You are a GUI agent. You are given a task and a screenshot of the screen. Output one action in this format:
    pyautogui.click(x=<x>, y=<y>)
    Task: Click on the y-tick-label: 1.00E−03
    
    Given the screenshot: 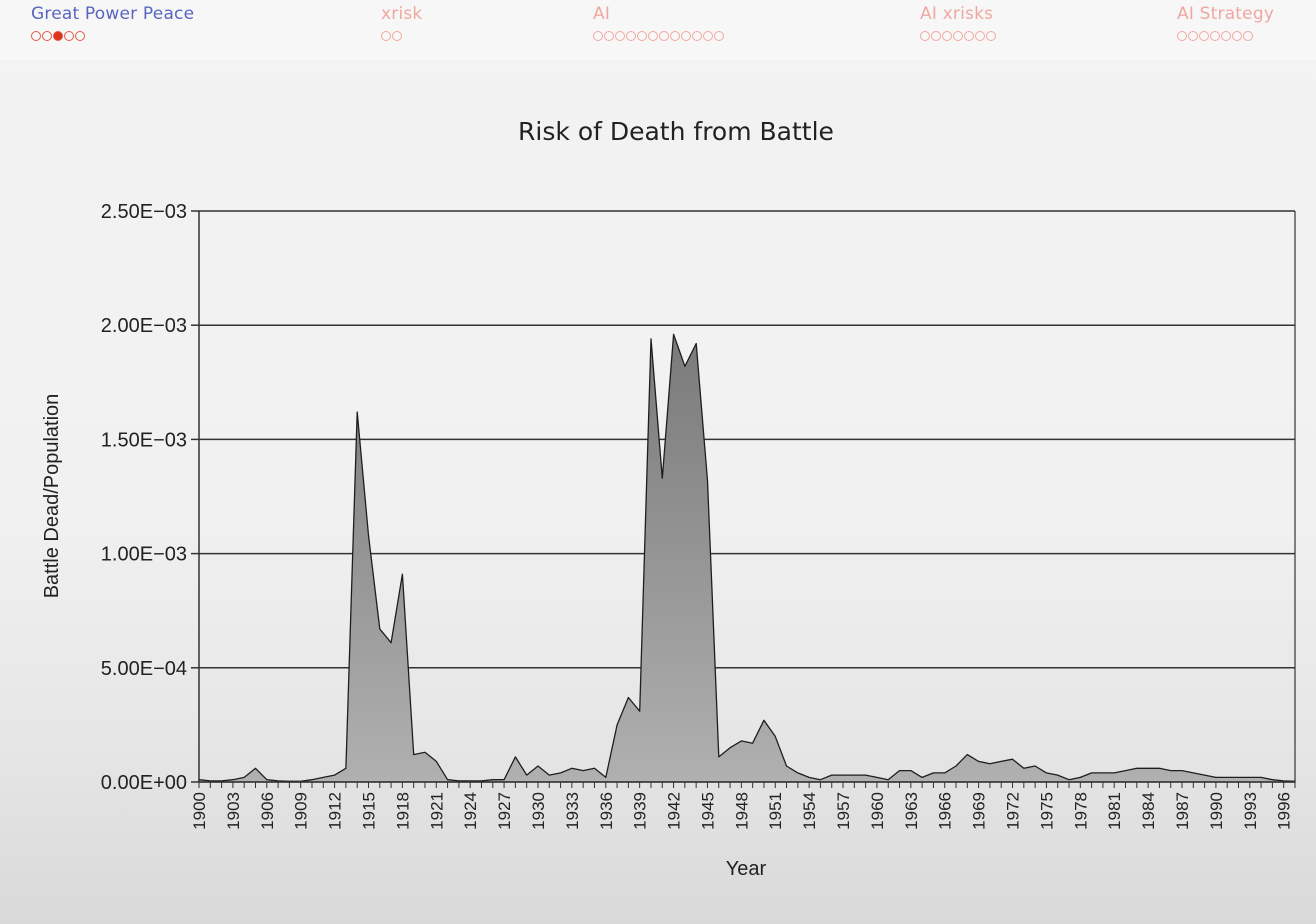 What is the action you would take?
    pyautogui.click(x=144, y=555)
    